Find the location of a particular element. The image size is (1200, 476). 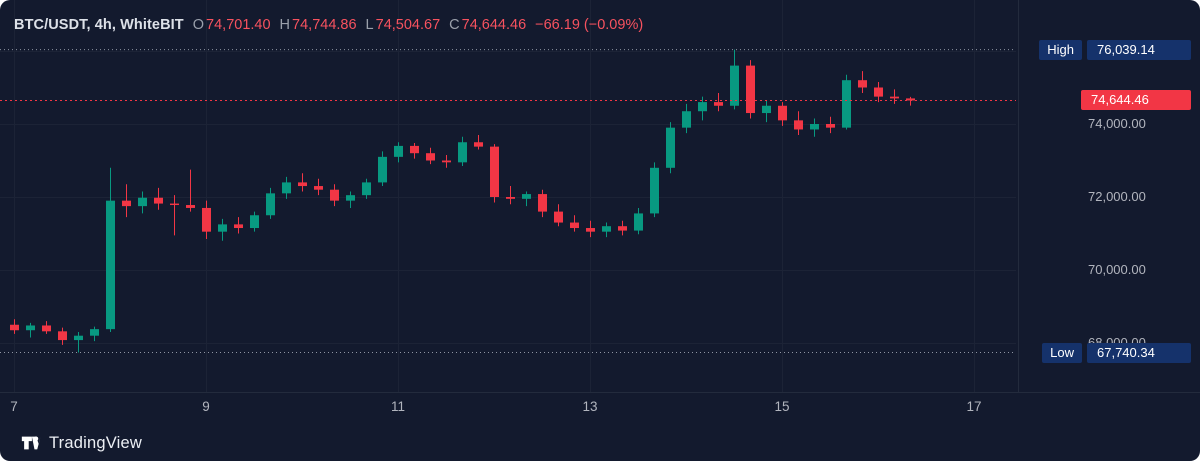

price-tick-label: 74,000.00 is located at coordinates (1117, 123).